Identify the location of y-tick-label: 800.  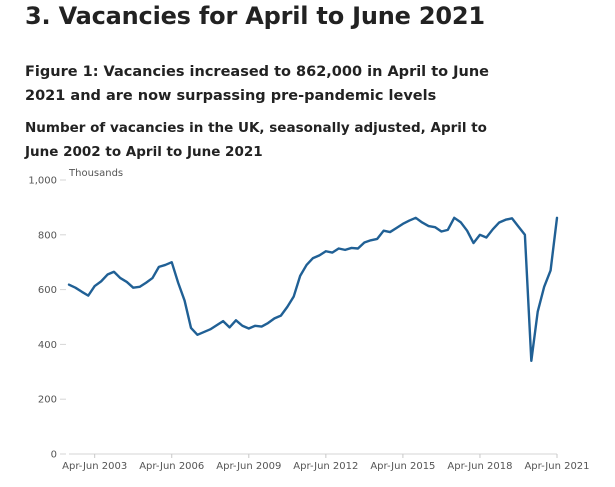
(47, 235).